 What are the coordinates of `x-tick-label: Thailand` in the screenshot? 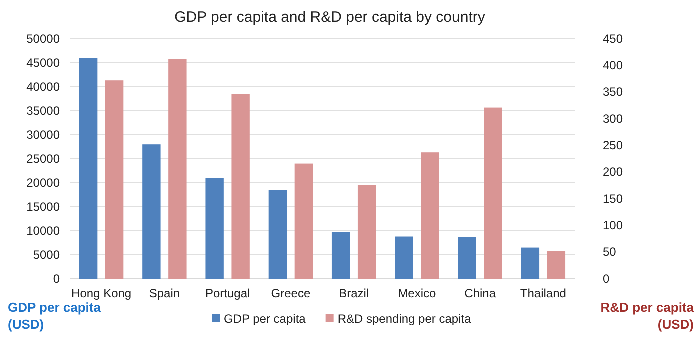 It's located at (543, 293).